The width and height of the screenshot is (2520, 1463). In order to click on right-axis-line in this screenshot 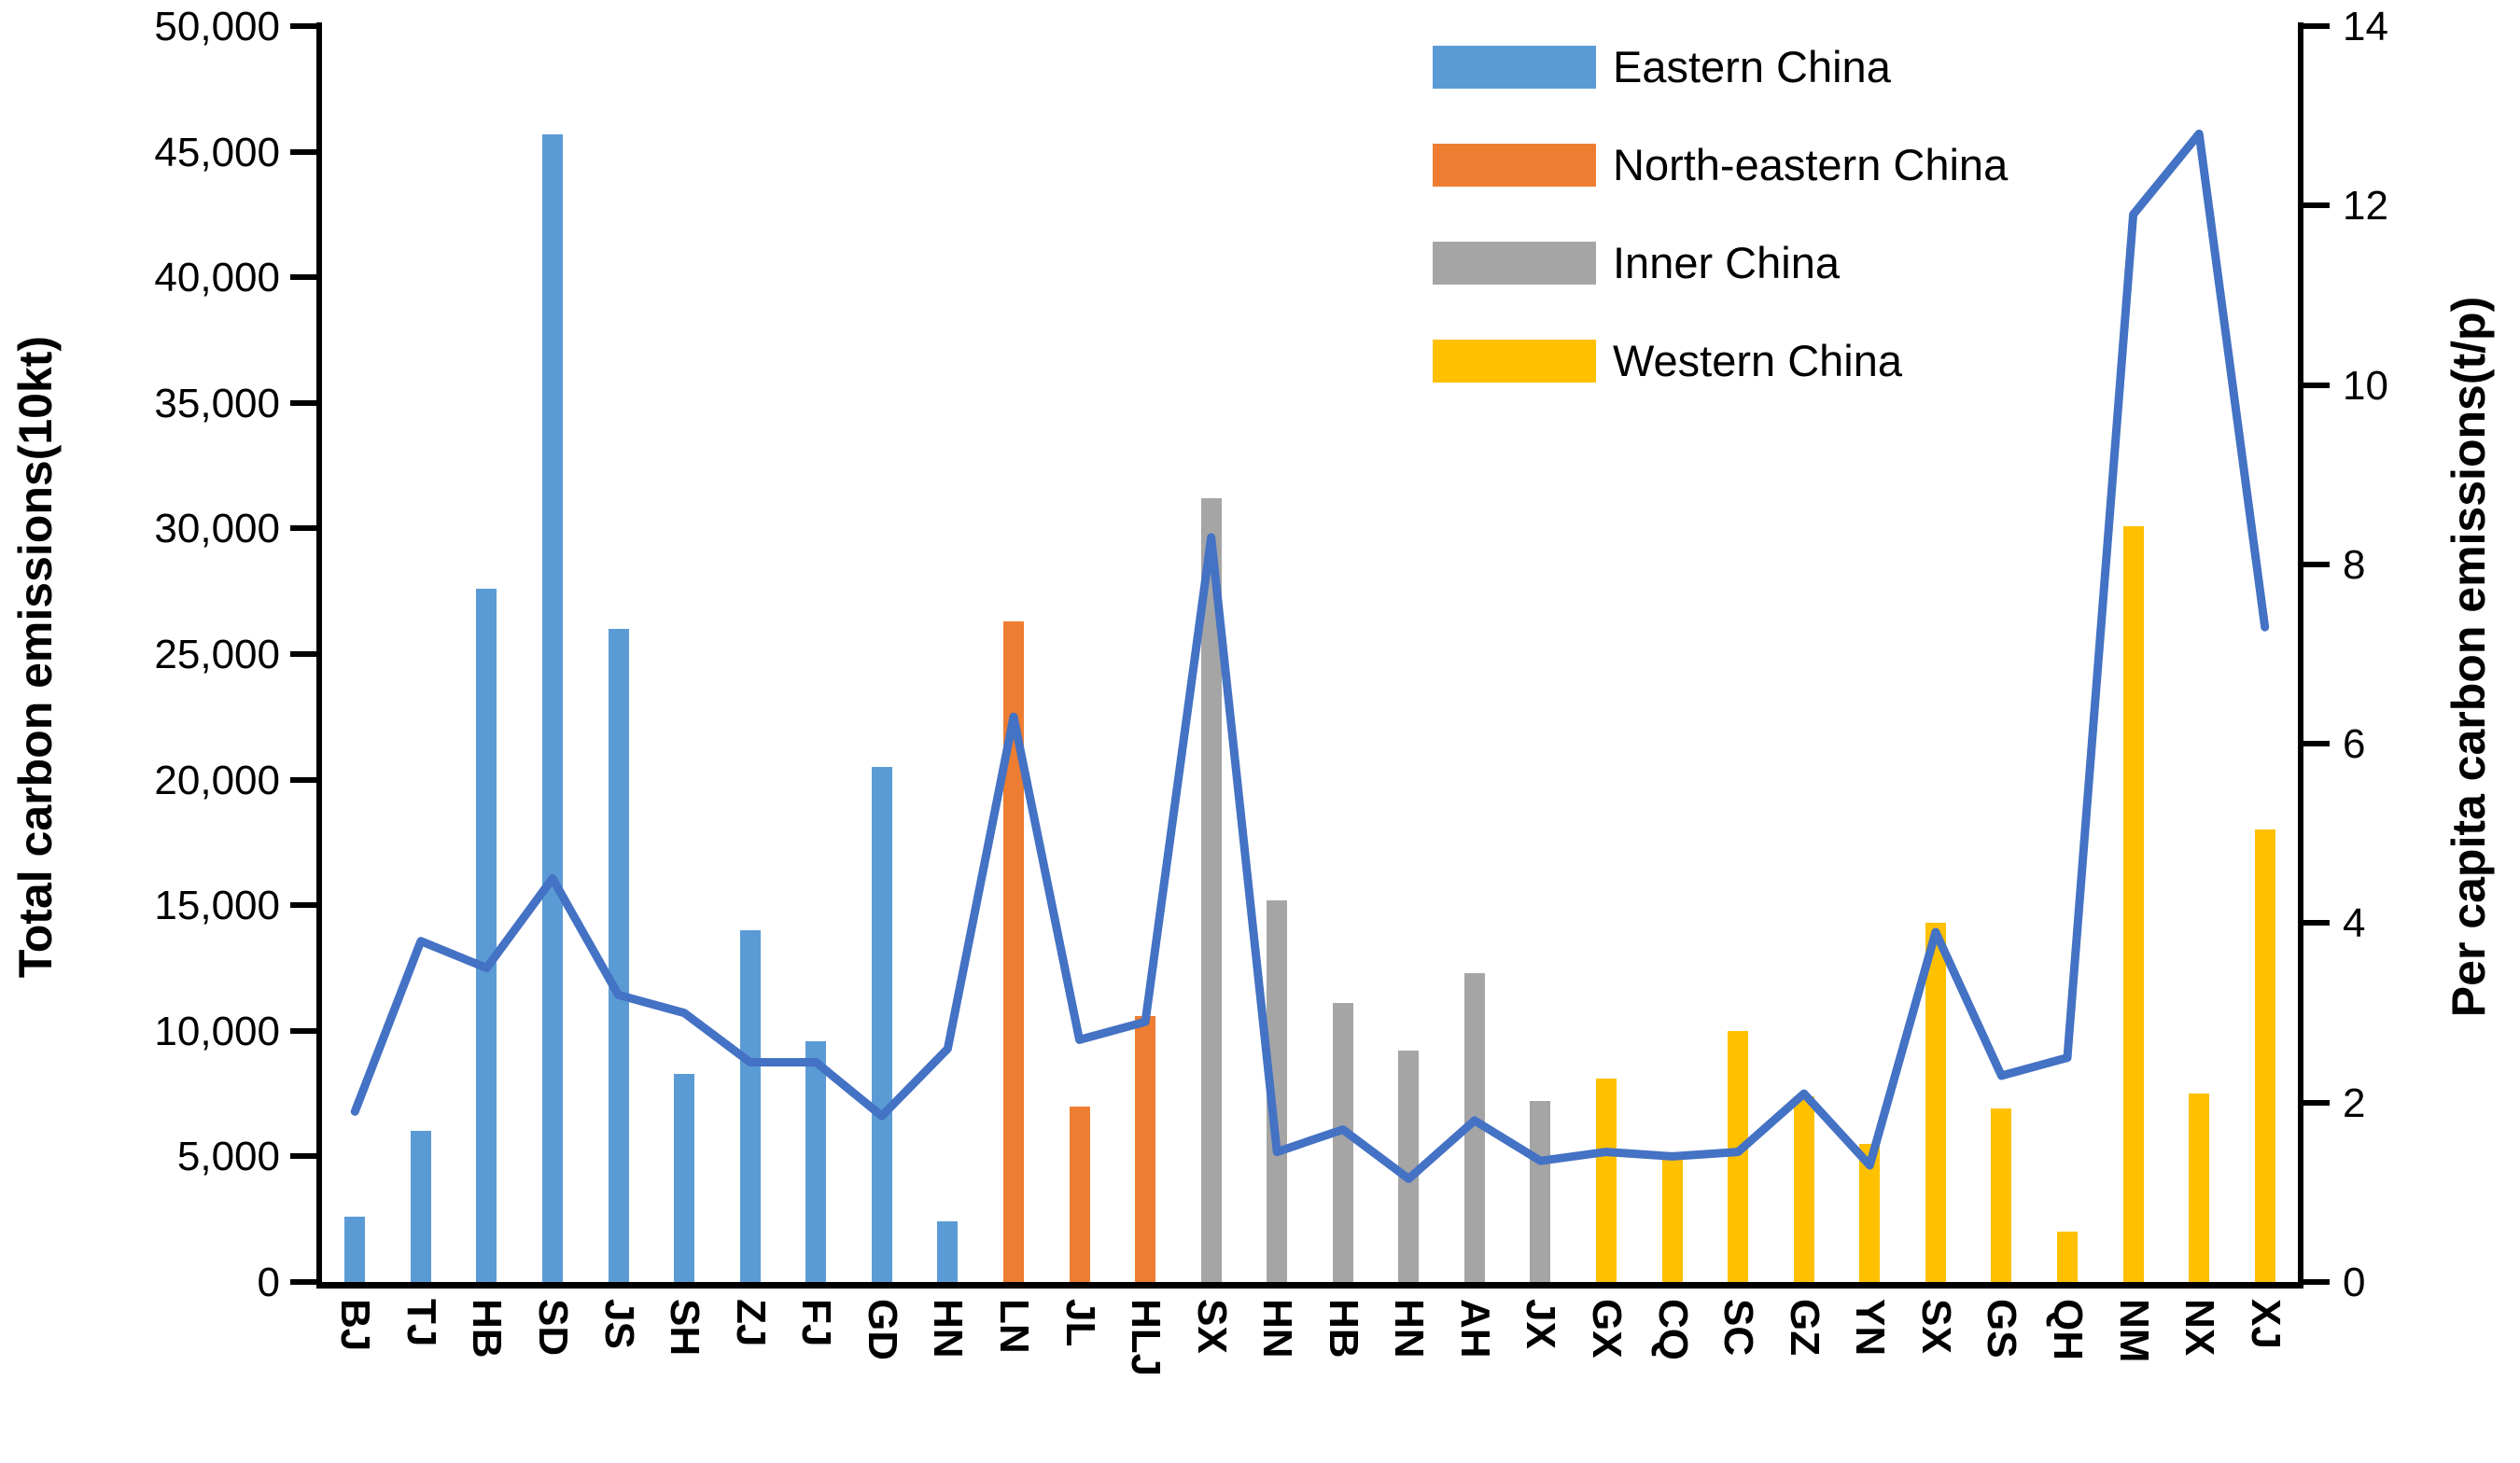, I will do `click(2300, 654)`.